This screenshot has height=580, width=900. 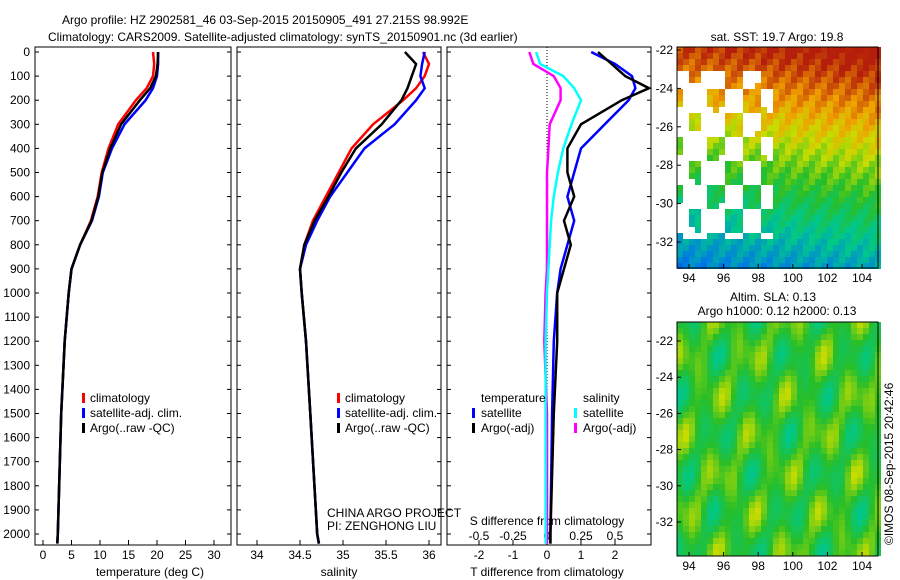 I want to click on y-tick-label: 300, so click(x=20, y=124).